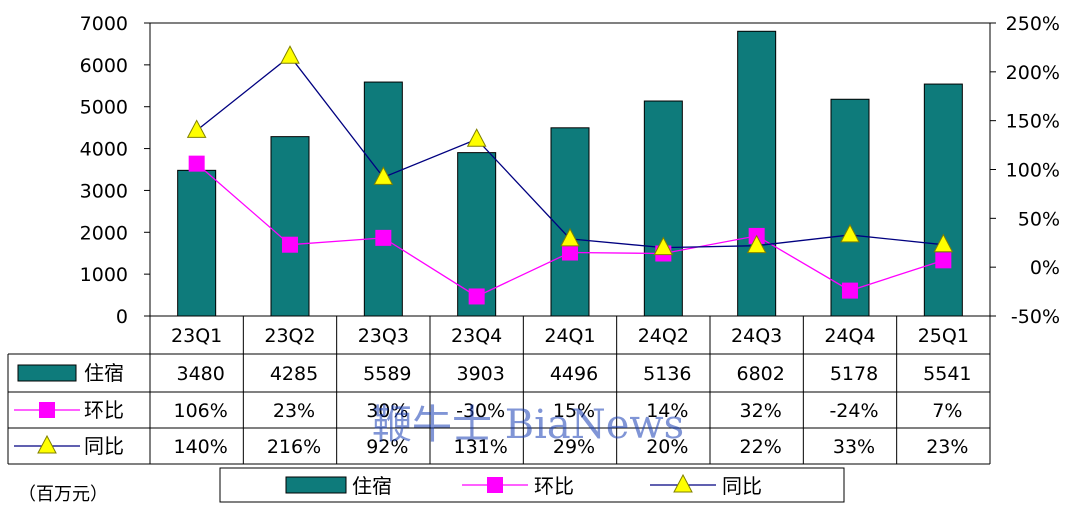  I want to click on marker-mom-24Q4, so click(850, 290).